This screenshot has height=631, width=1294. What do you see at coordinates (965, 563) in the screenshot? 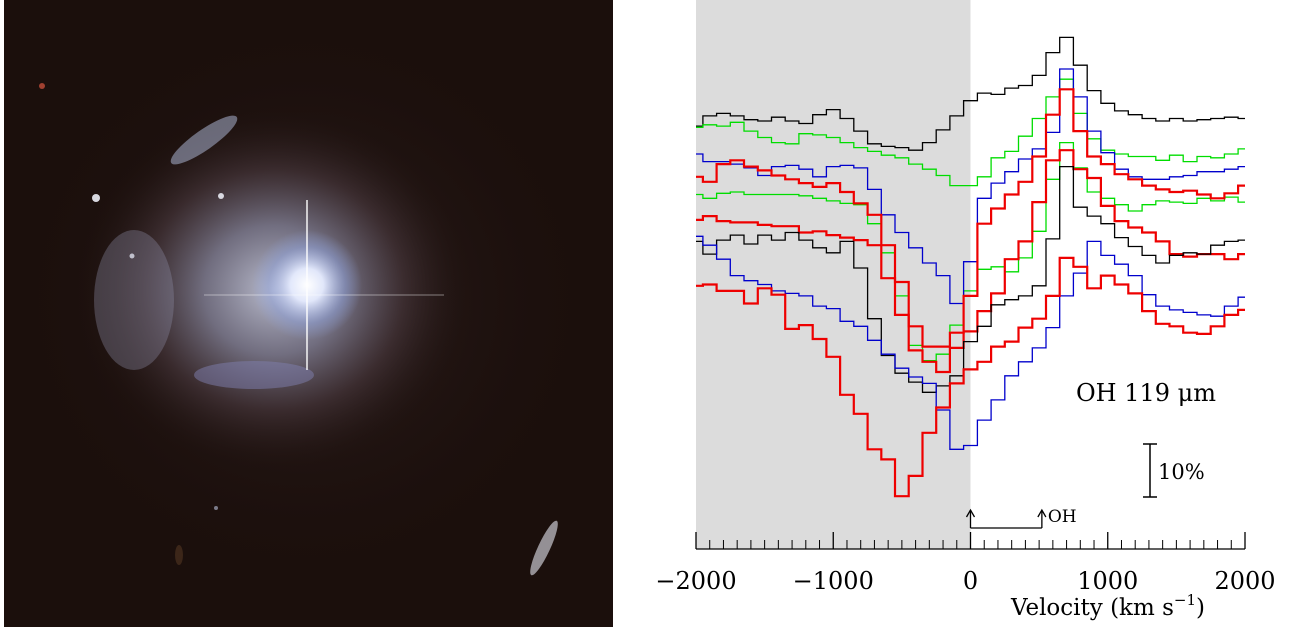
I see `x-axis: −2000 −1000 0 1000 2000` at bounding box center [965, 563].